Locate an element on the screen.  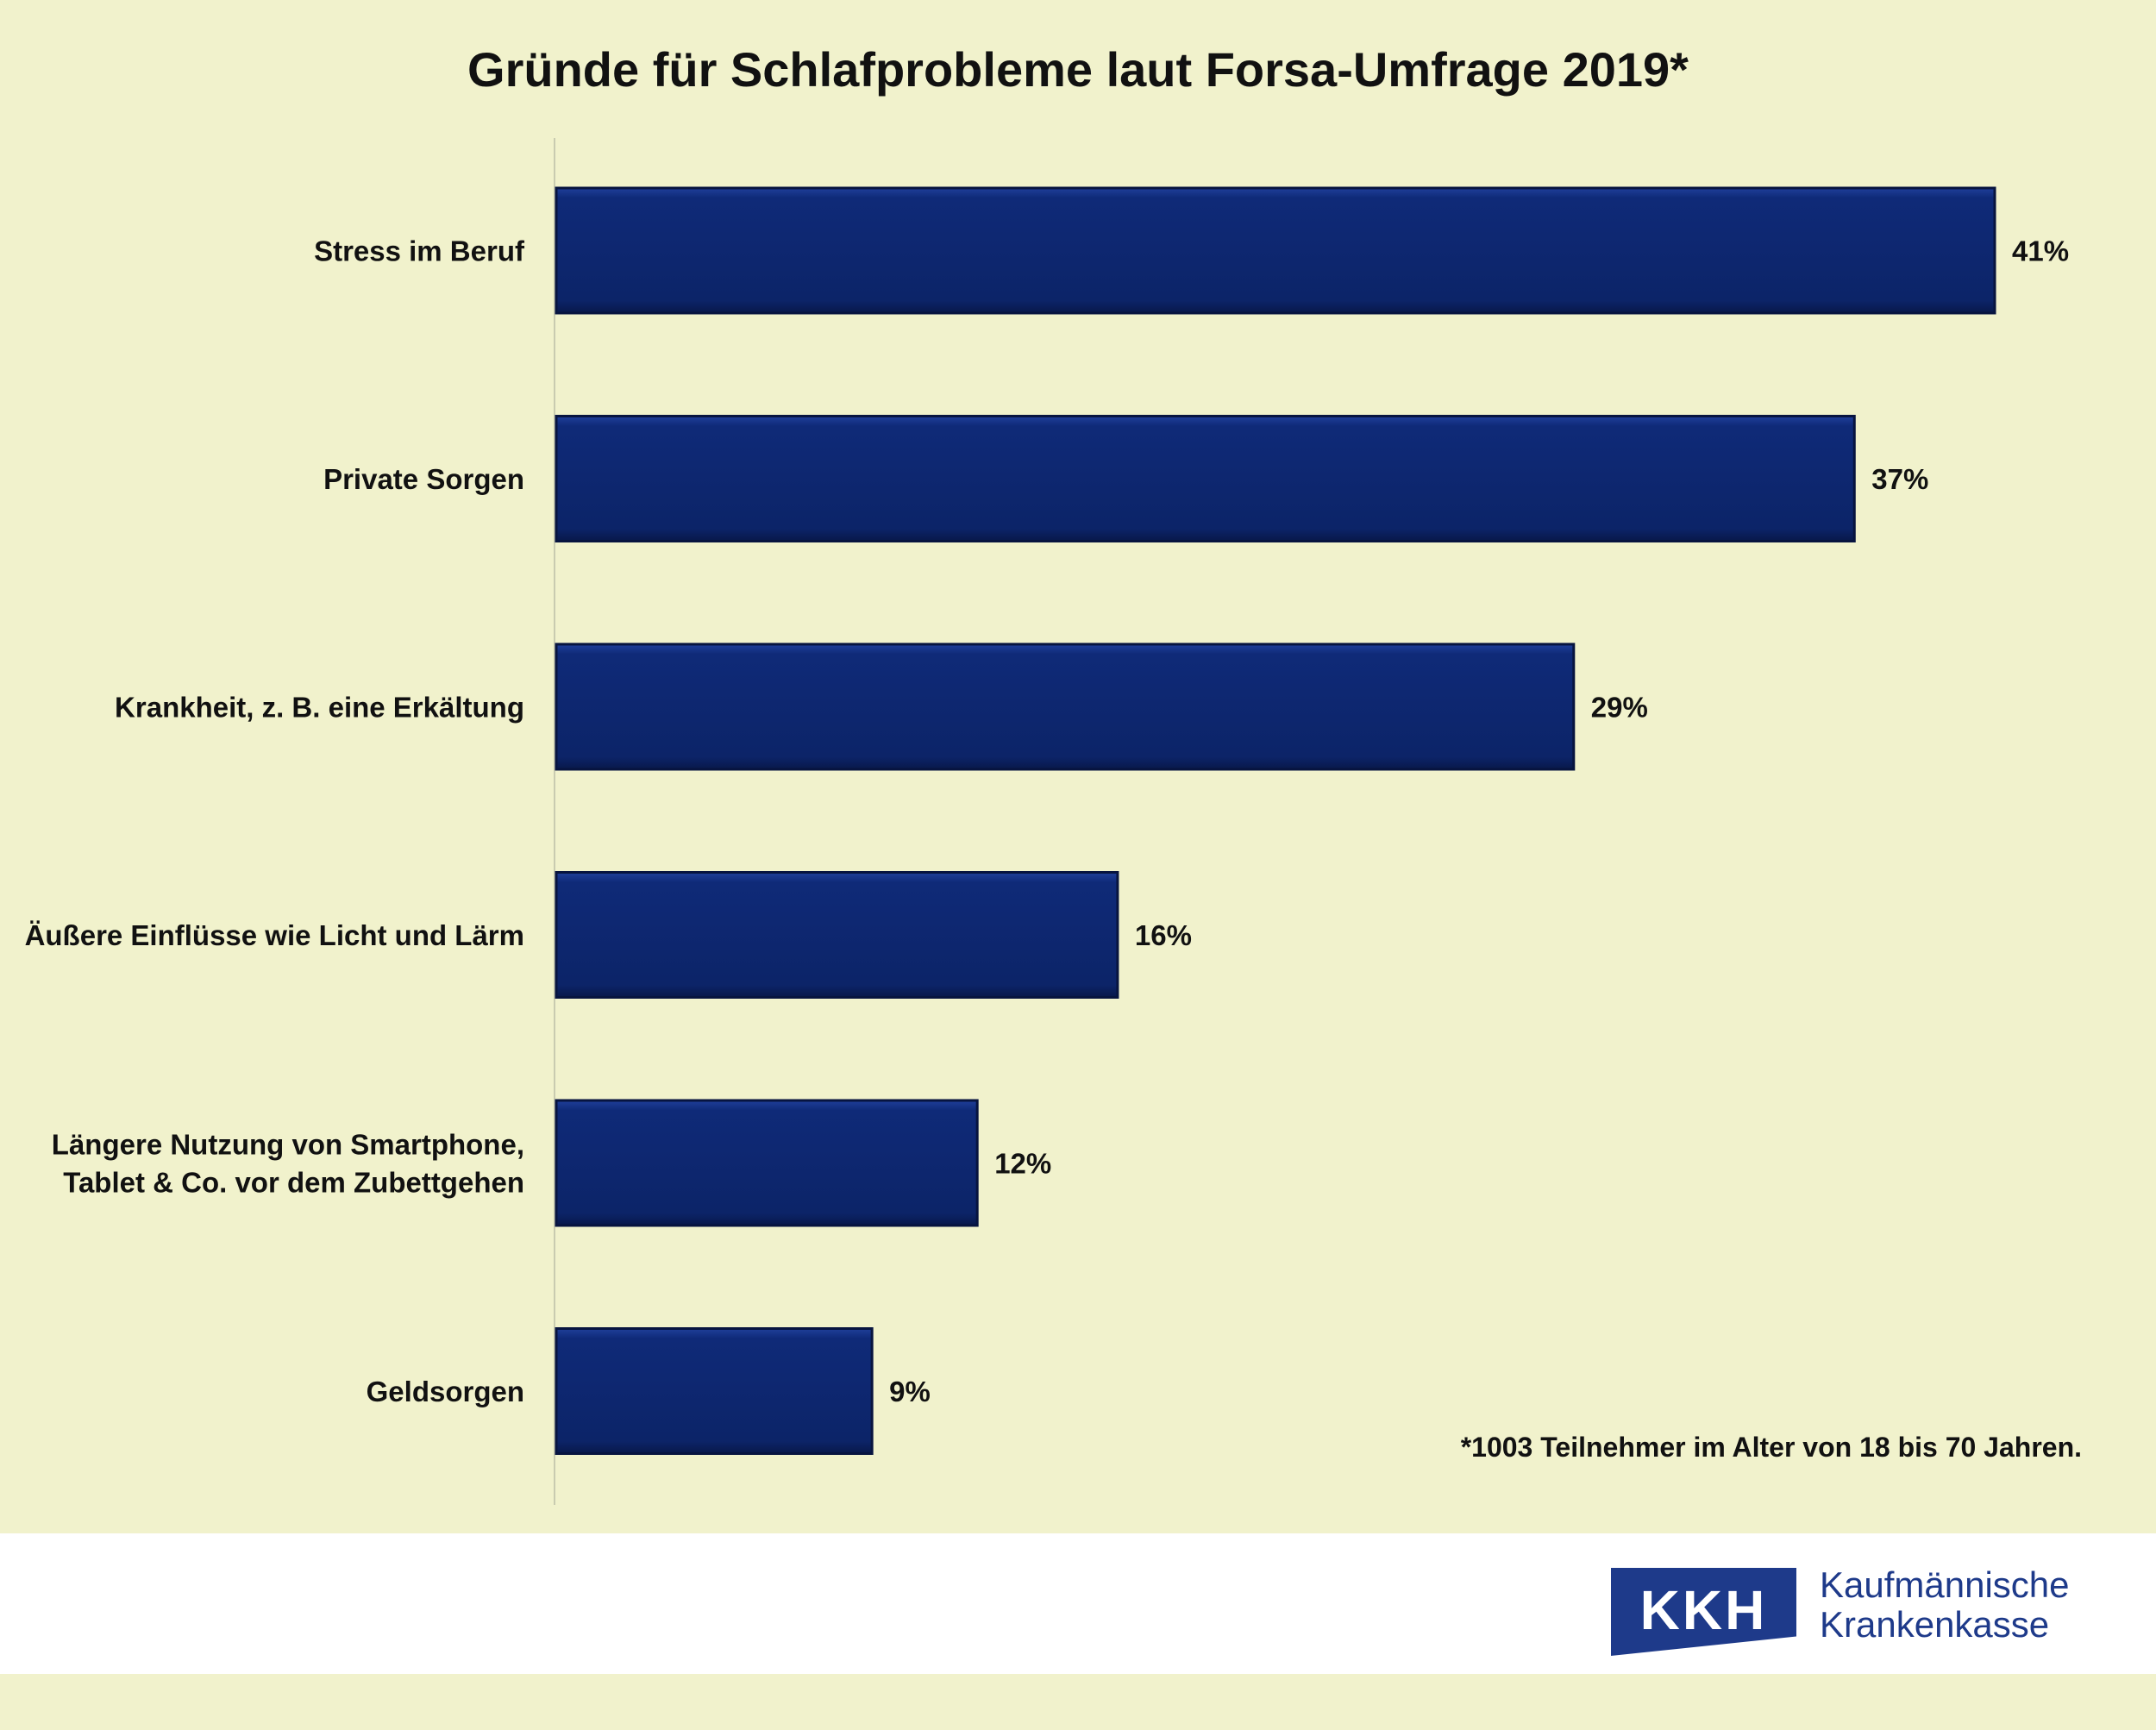
category-label-line: Krankheit, z. B. eine Erkältung is located at coordinates (319, 708).